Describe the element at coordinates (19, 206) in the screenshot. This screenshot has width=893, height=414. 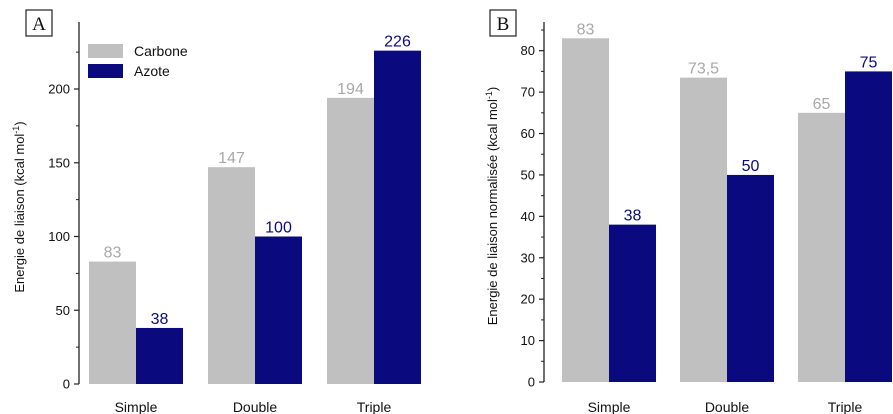
I see `y-axis-label: Energie de liaison (kcal mol-1)` at that location.